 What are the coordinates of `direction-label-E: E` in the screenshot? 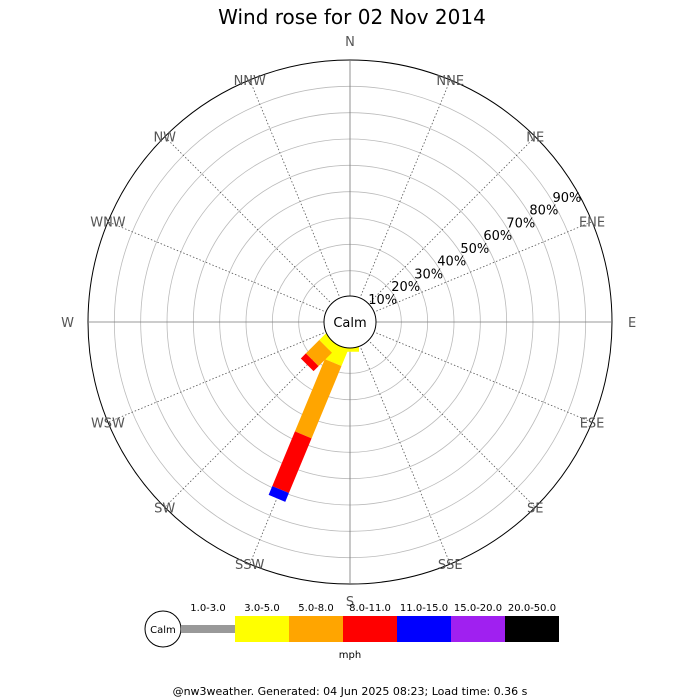 It's located at (632, 323).